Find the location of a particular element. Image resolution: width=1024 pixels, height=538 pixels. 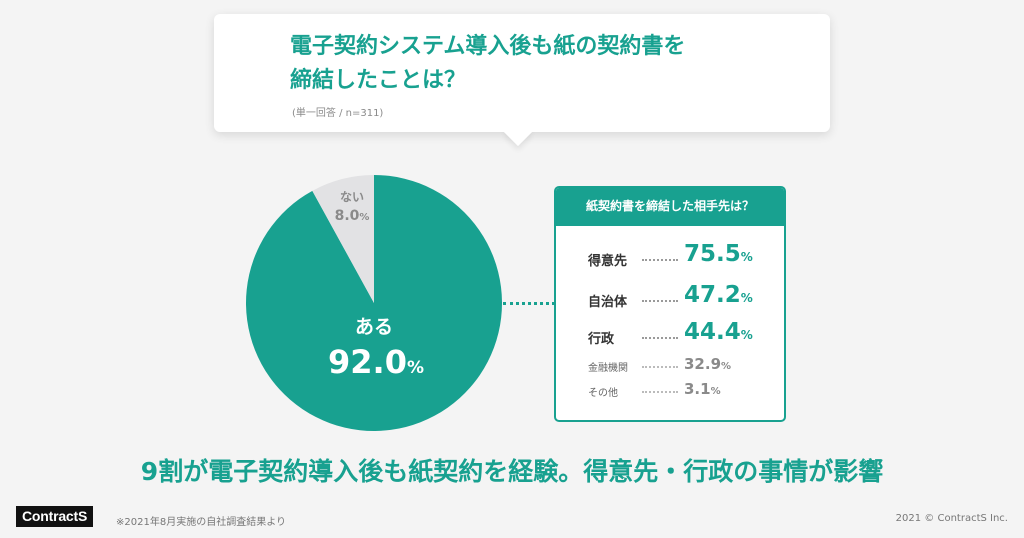

pie-label-aru: ある is located at coordinates (374, 327).